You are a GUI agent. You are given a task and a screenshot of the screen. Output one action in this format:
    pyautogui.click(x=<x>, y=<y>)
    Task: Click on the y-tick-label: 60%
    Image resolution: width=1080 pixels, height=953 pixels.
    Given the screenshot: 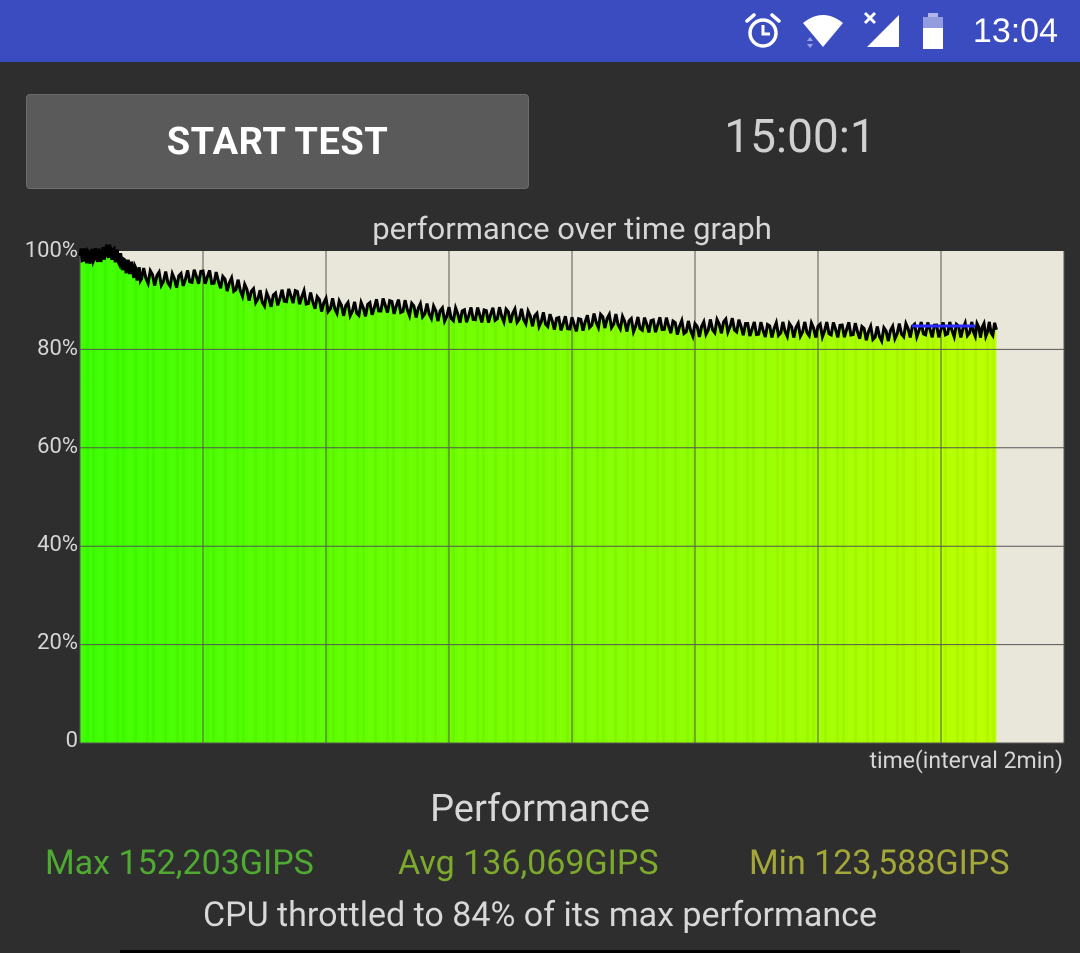 What is the action you would take?
    pyautogui.click(x=57, y=446)
    